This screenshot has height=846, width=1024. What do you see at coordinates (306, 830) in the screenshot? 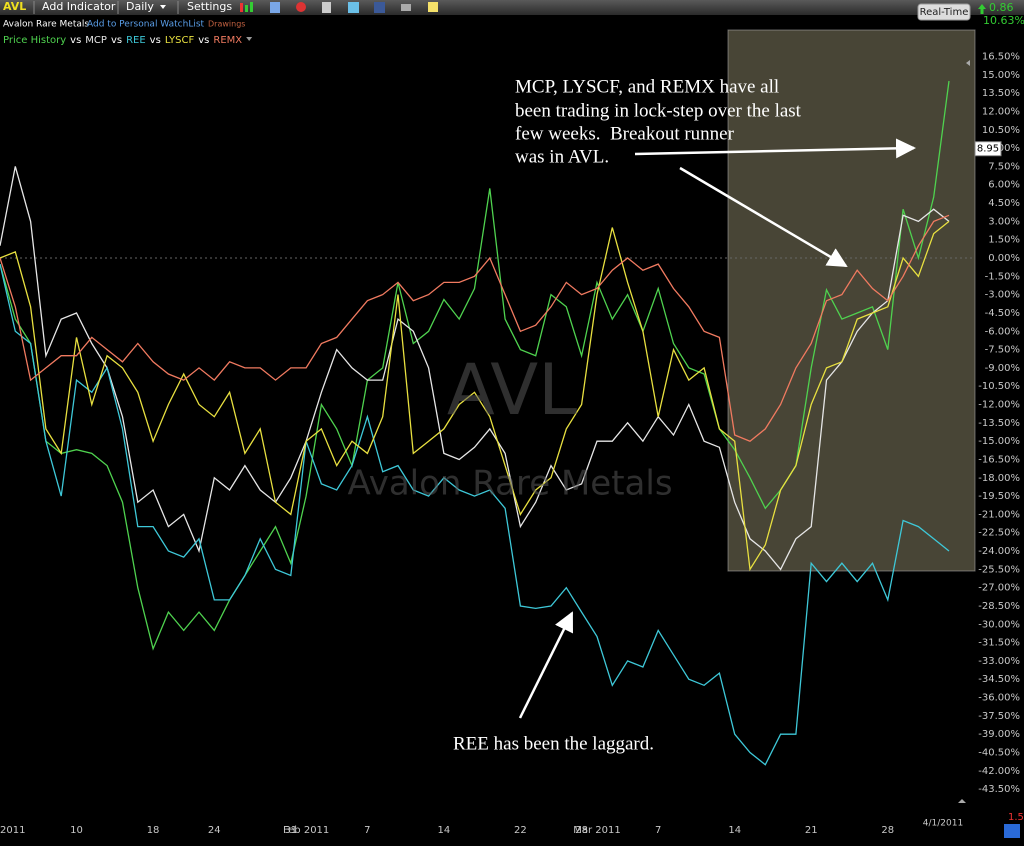
I see `x-tick-label: Feb 2011` at bounding box center [306, 830].